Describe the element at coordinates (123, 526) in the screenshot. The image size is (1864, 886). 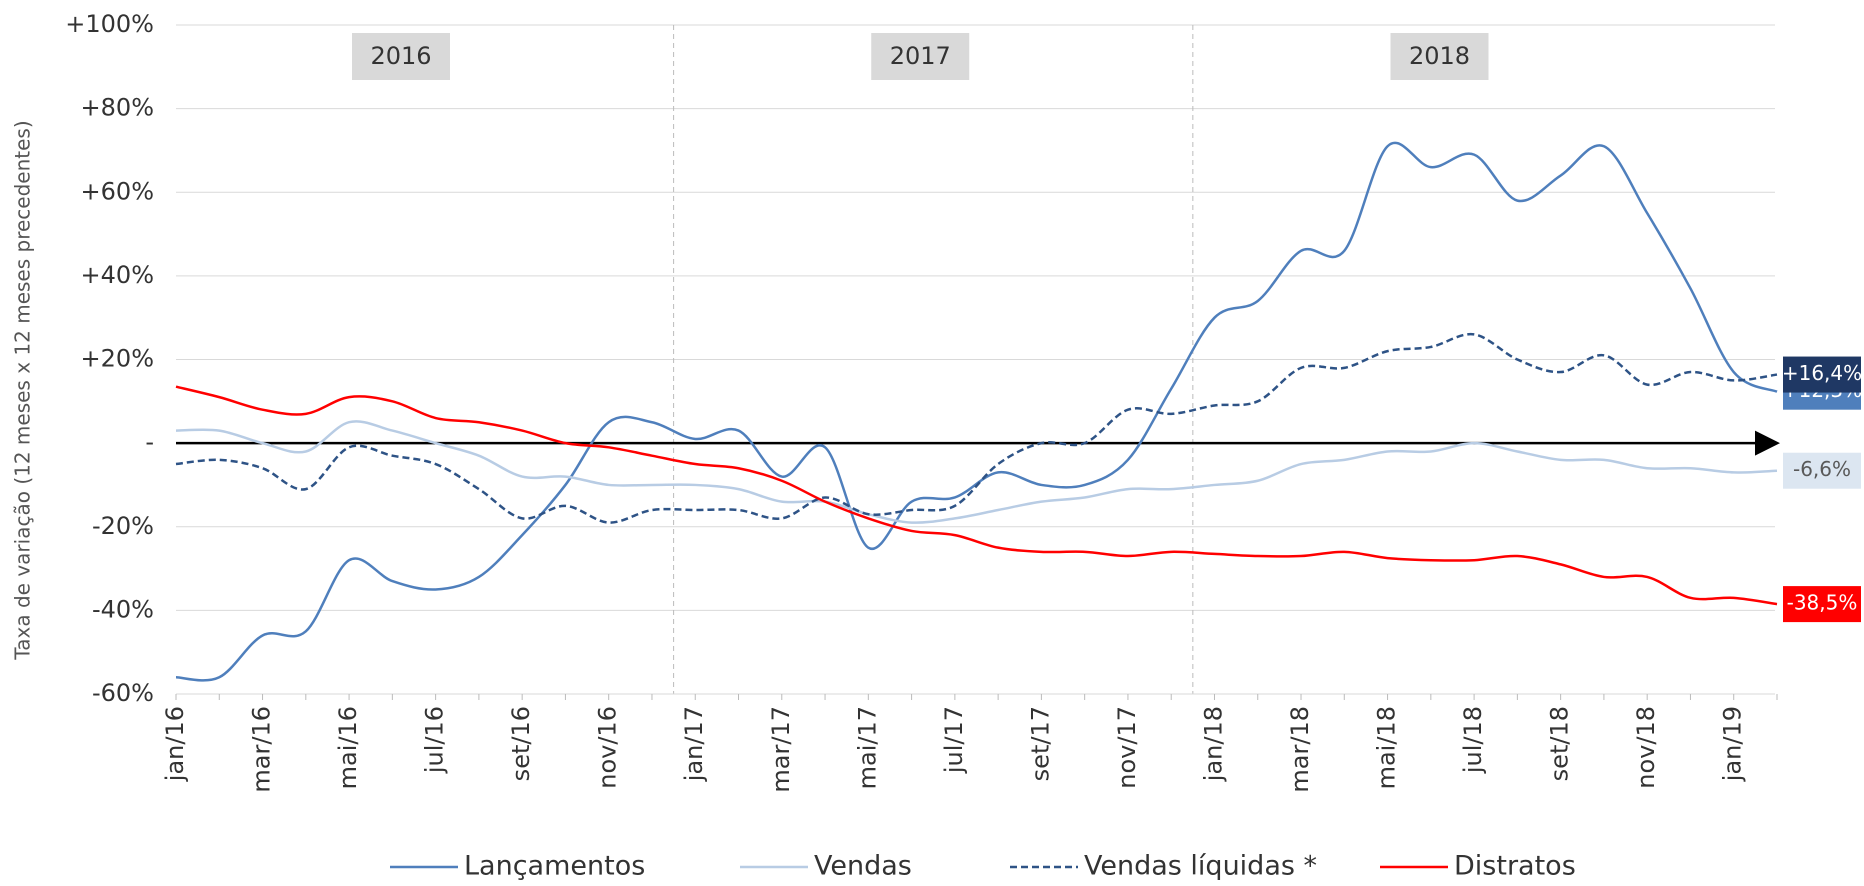
I see `y-tick-label: -20%` at that location.